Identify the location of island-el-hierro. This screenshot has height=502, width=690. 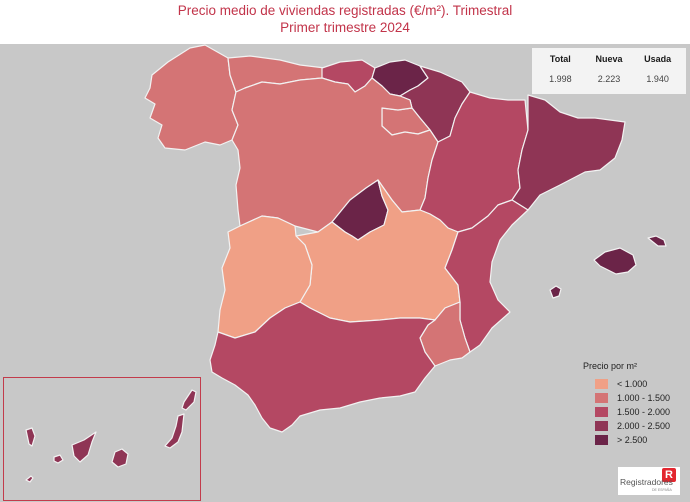
(29, 479).